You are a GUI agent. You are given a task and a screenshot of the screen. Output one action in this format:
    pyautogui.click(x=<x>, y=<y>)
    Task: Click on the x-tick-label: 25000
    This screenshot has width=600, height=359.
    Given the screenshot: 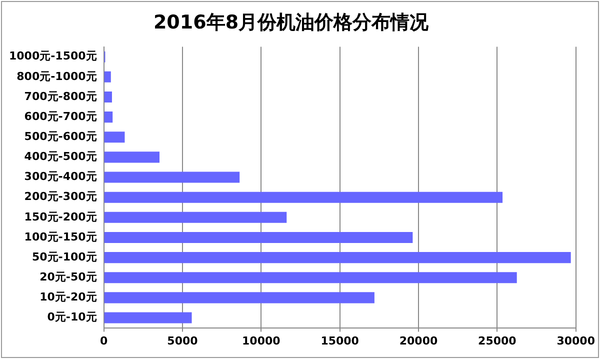 What is the action you would take?
    pyautogui.click(x=497, y=341)
    